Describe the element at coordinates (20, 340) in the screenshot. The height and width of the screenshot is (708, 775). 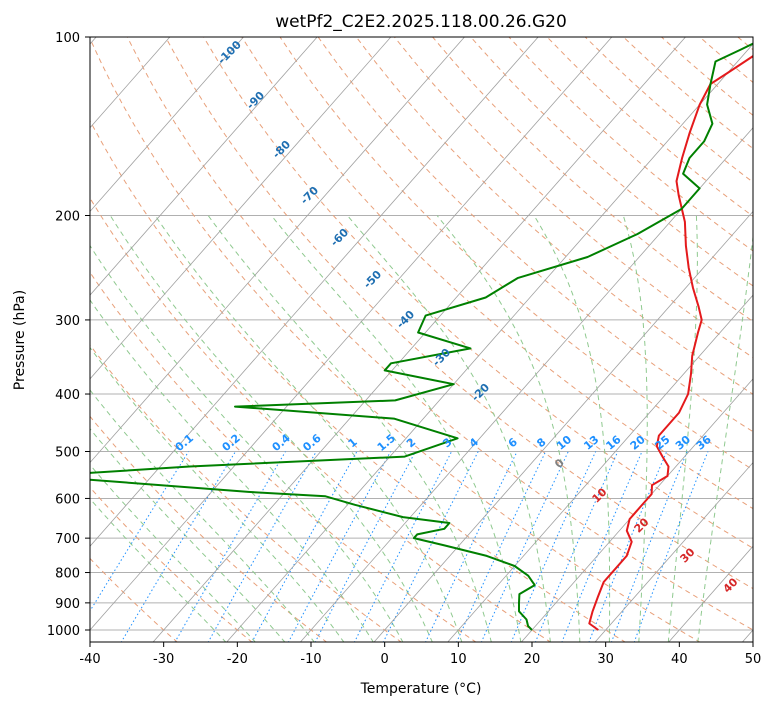
I see `y-axis-label: Pressure (hPa)` at that location.